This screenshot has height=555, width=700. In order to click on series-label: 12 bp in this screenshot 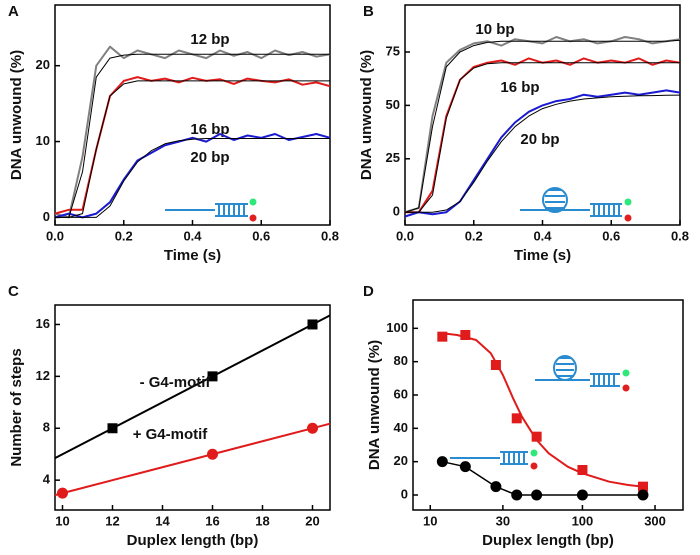, I will do `click(209, 39)`.